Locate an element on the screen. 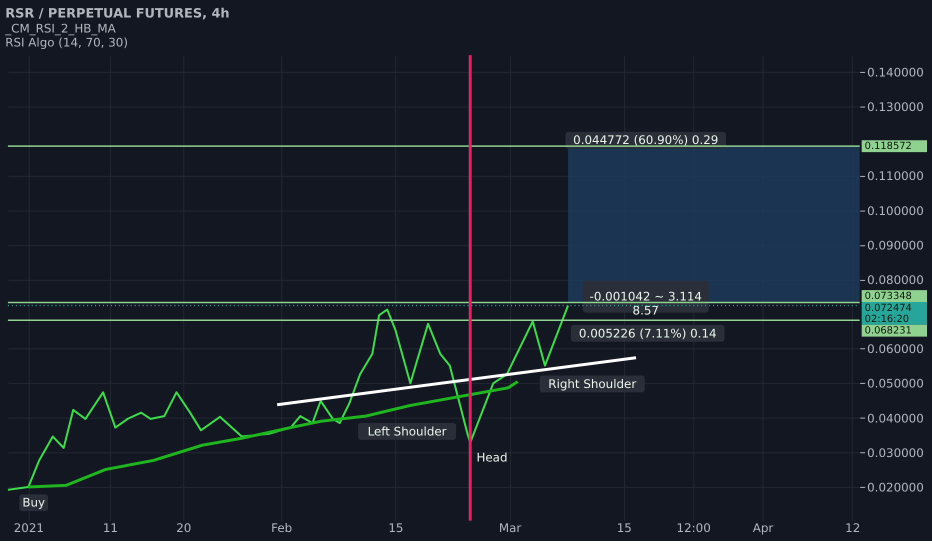 The height and width of the screenshot is (550, 932). y-tick-label: 0.030000 is located at coordinates (895, 453).